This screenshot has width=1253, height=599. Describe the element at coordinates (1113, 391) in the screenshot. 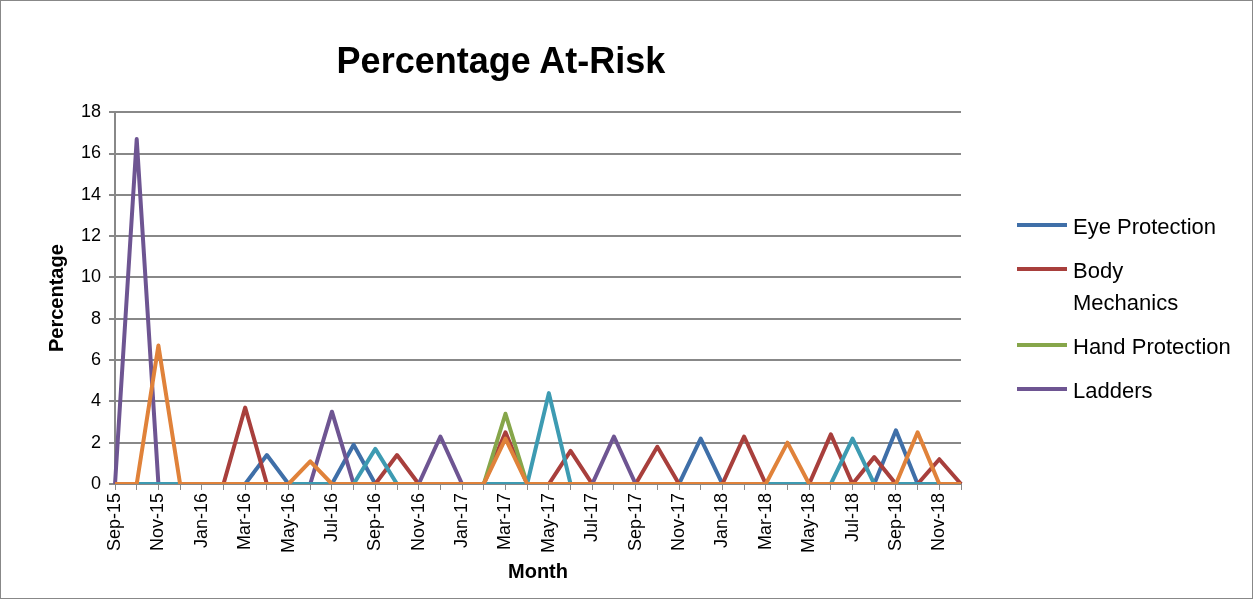

I see `legend-label: Ladders` at that location.